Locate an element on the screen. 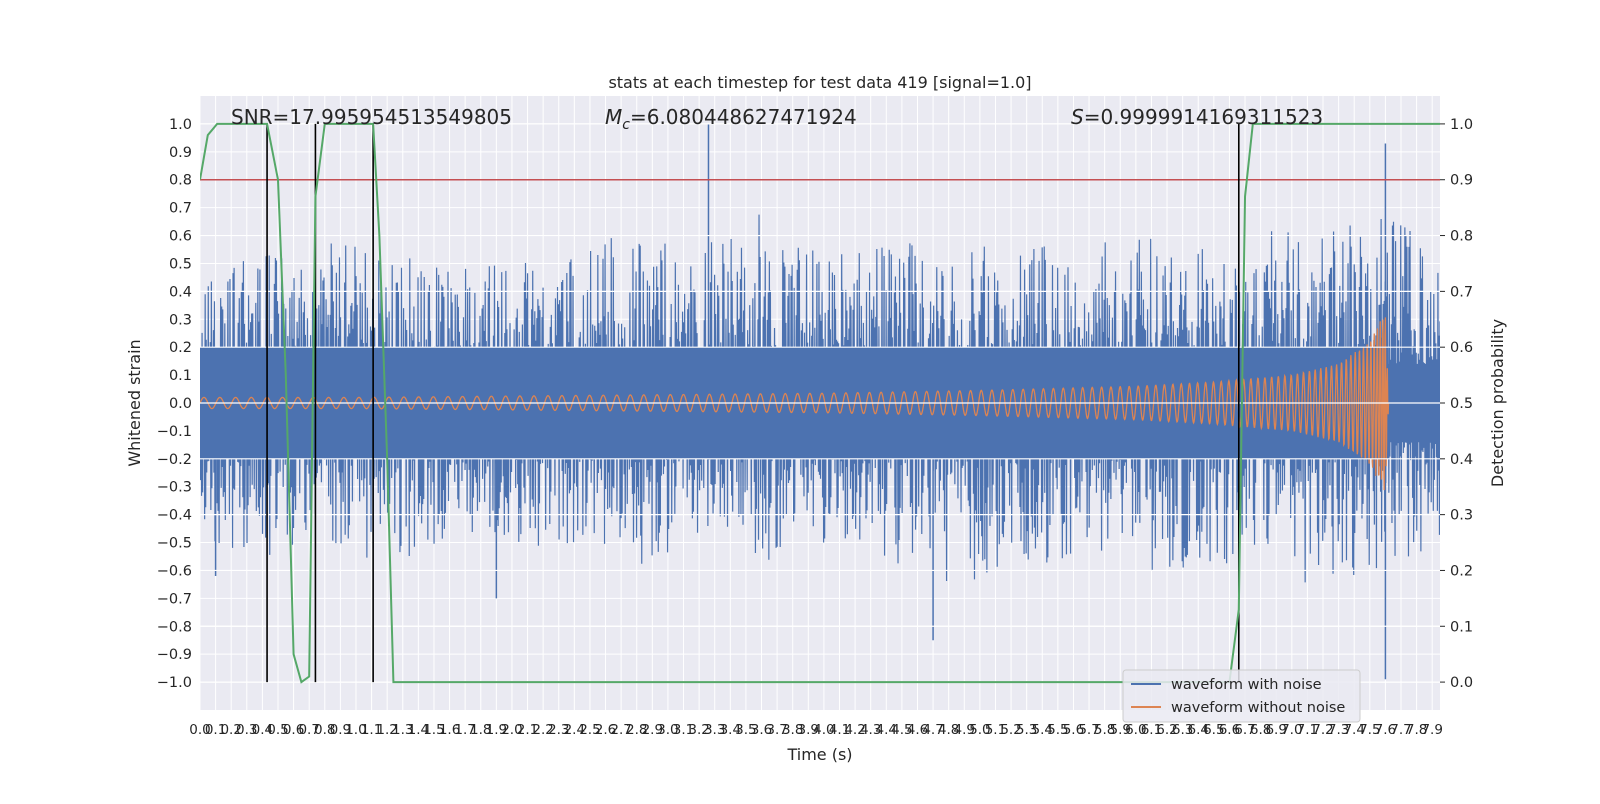 Image resolution: width=1600 pixels, height=804 pixels. x-tick-label: 0.5 is located at coordinates (277, 730).